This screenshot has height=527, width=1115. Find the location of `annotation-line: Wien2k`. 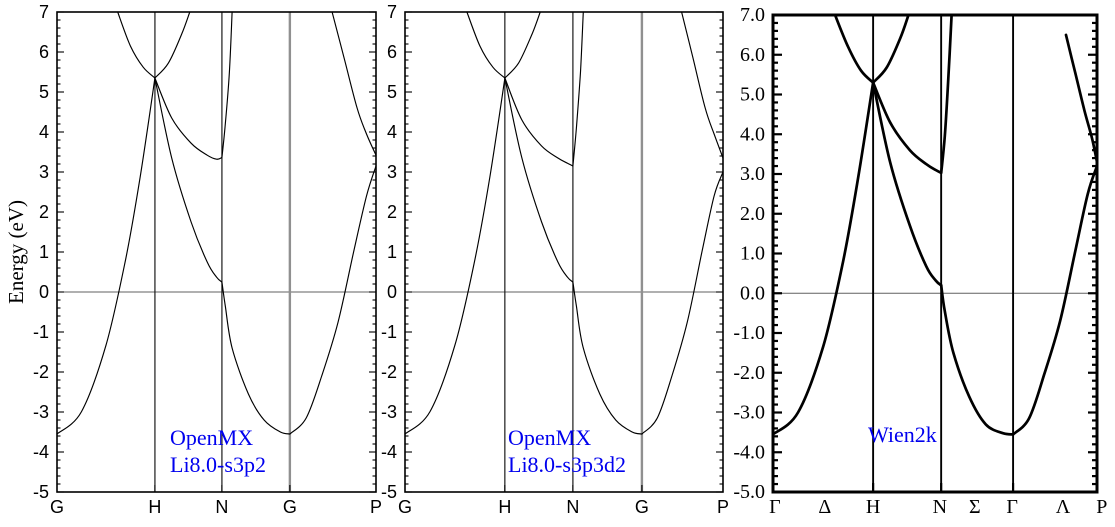

annotation-line: Wien2k is located at coordinates (902, 434).